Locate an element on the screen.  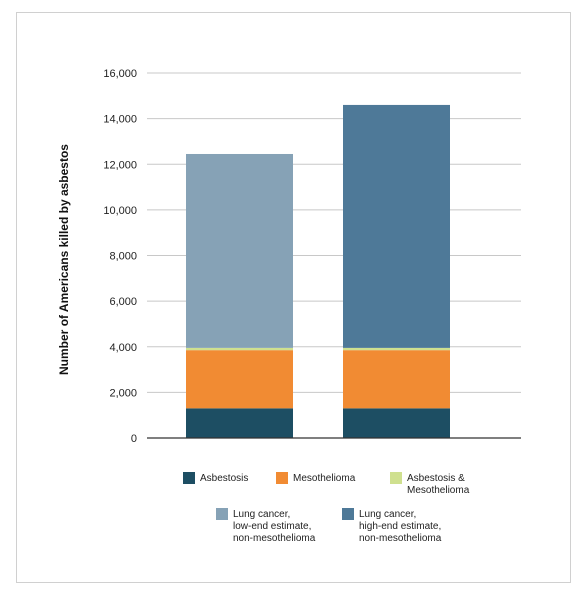
y-tick-label: 2,000 is located at coordinates (123, 393).